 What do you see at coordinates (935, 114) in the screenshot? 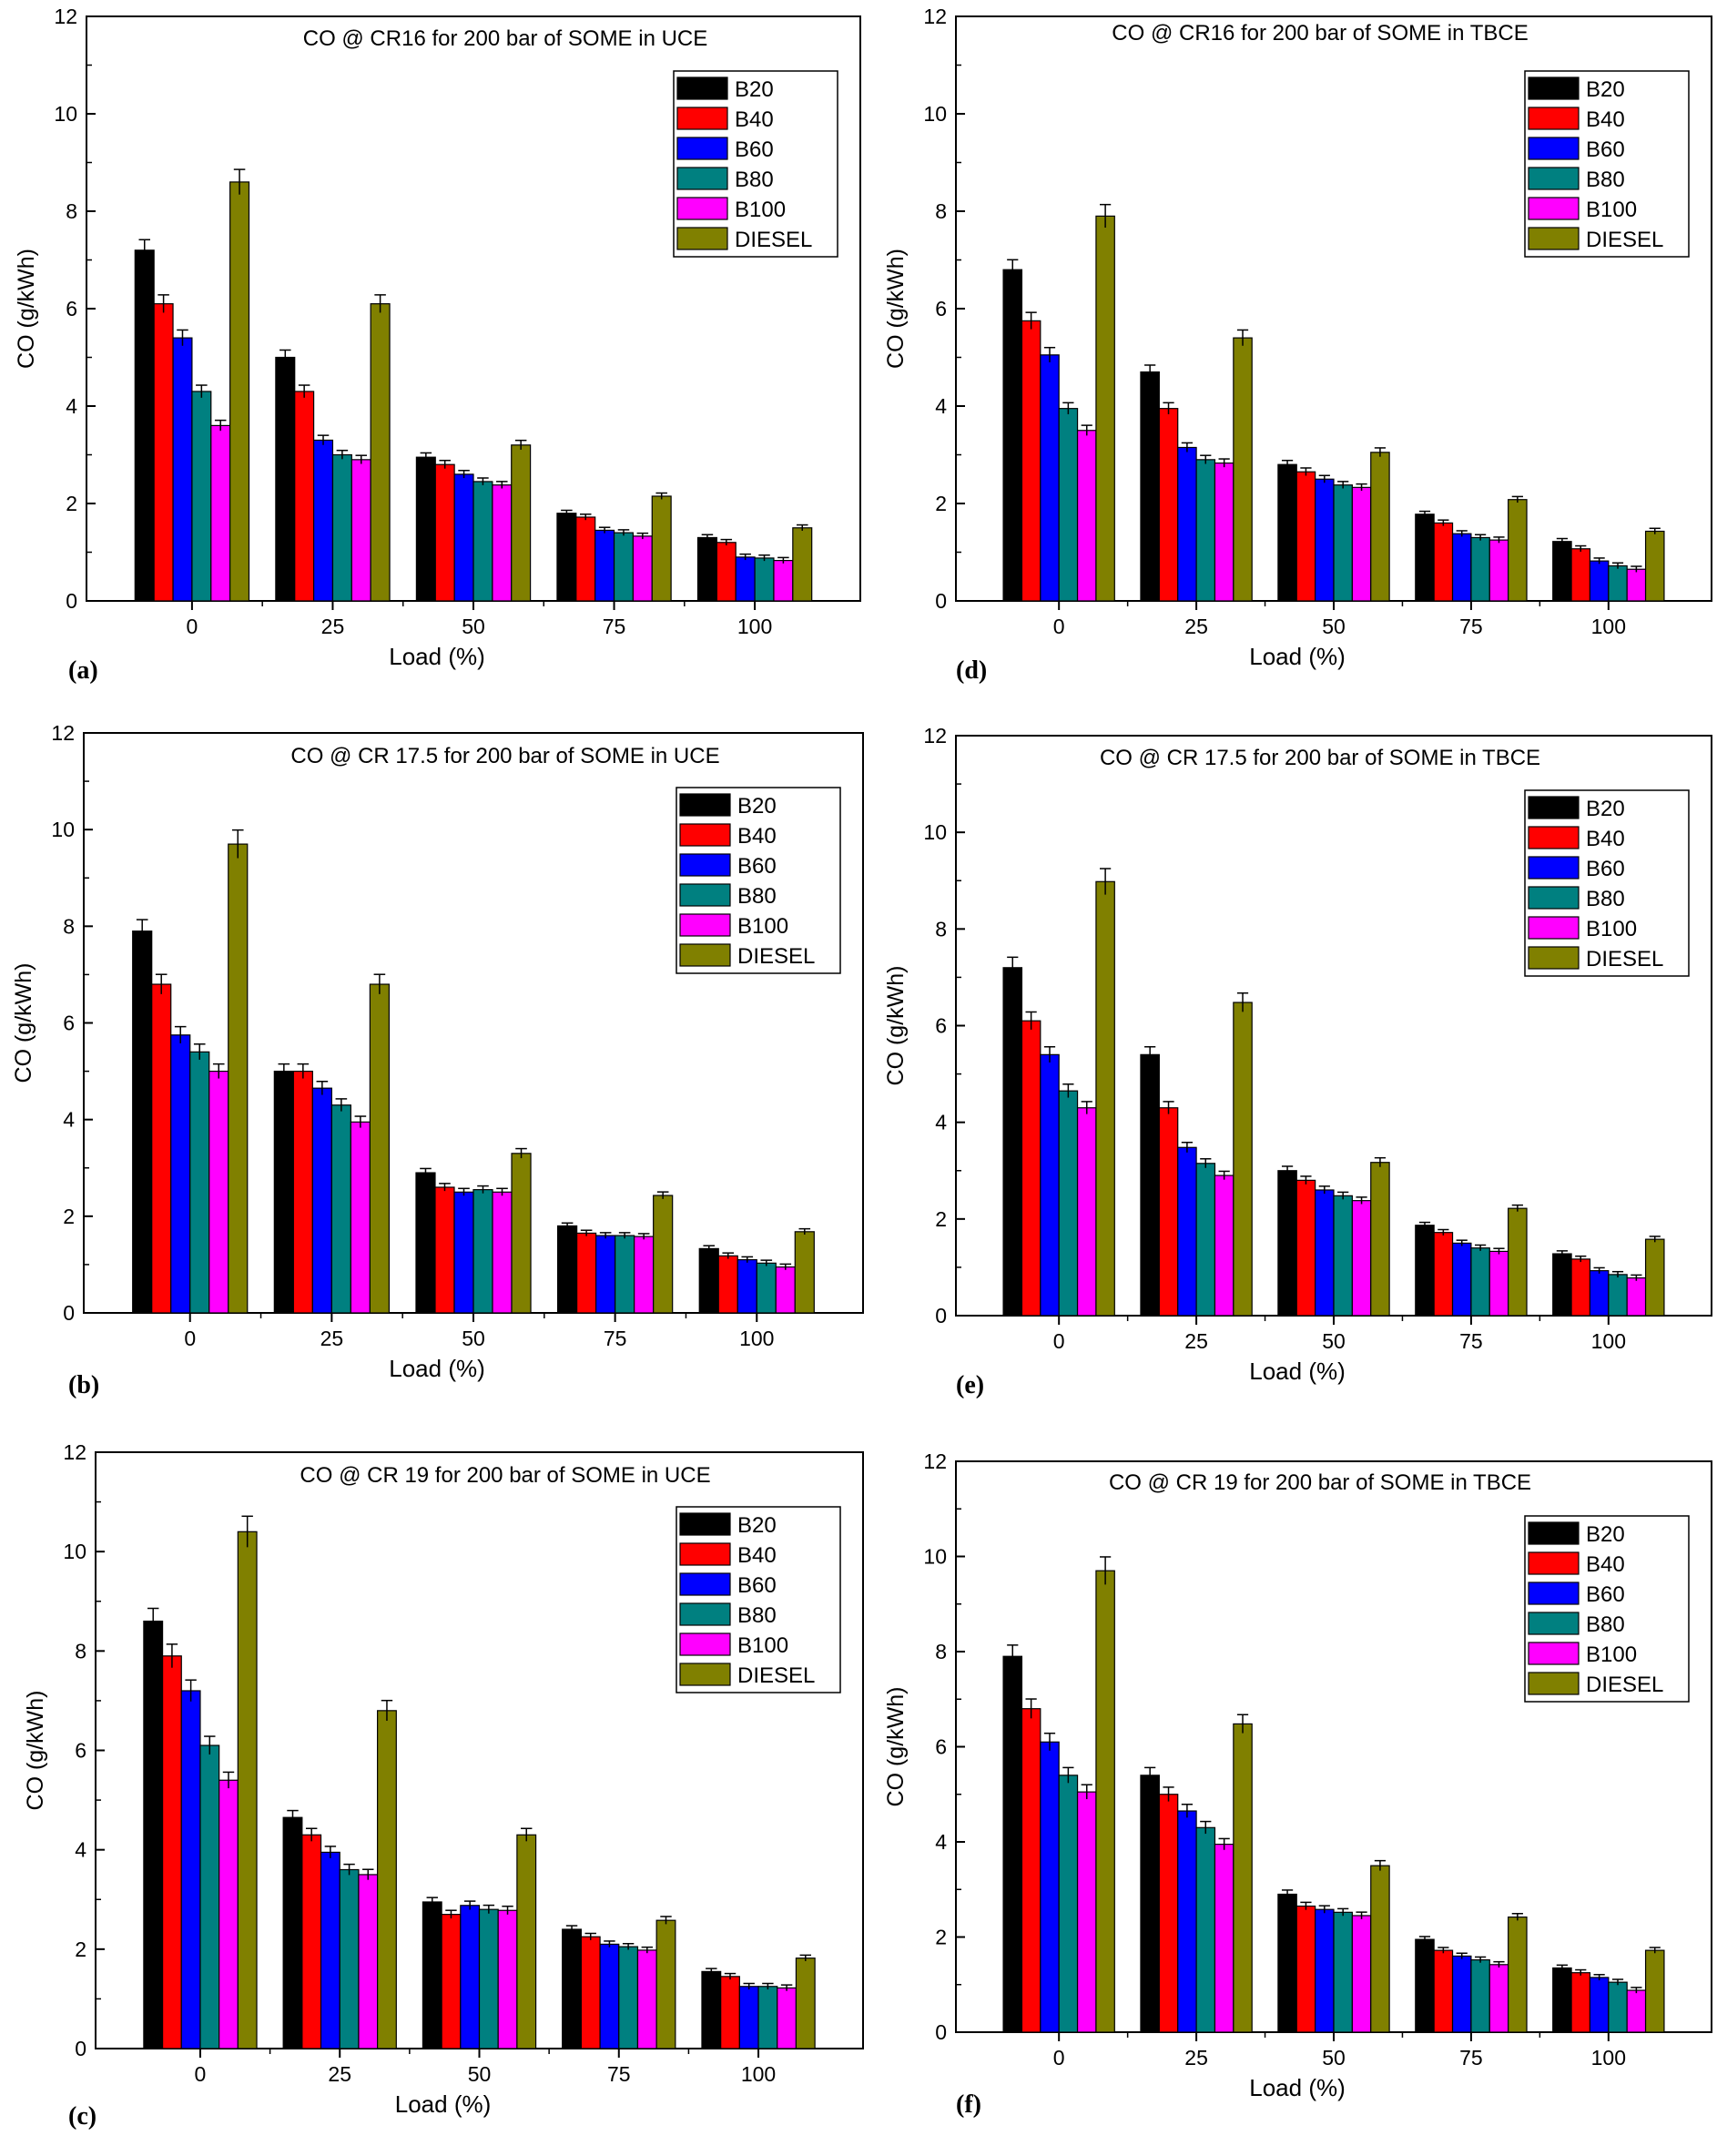
I see `y-tick-label: 10` at bounding box center [935, 114].